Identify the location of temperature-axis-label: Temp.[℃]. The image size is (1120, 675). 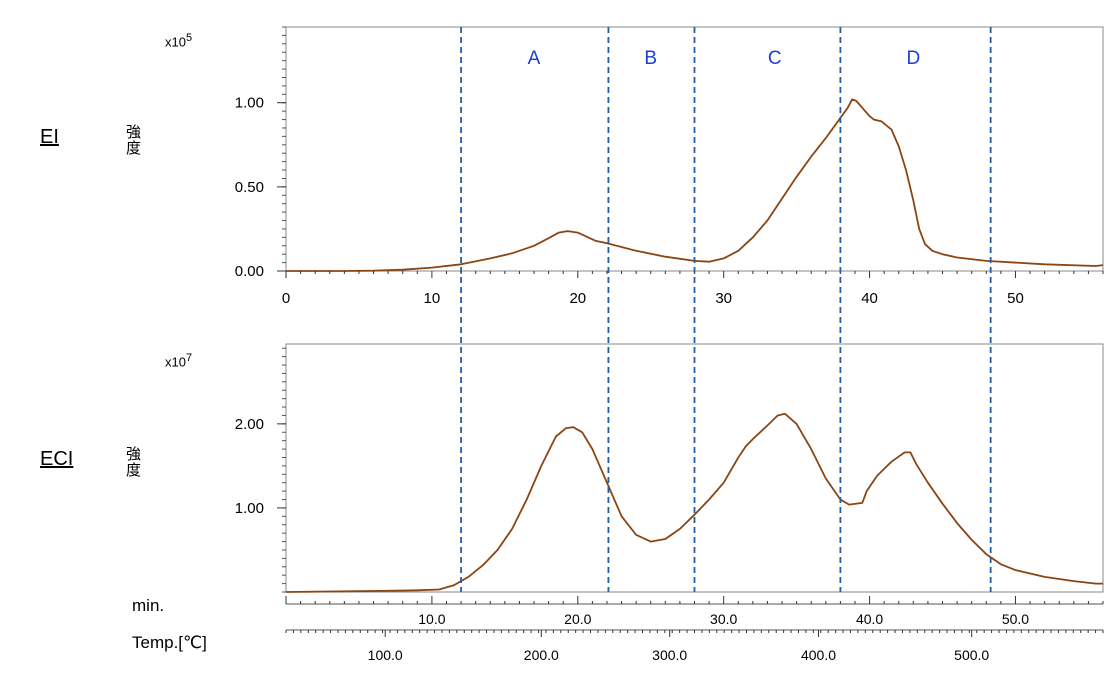
(169, 642).